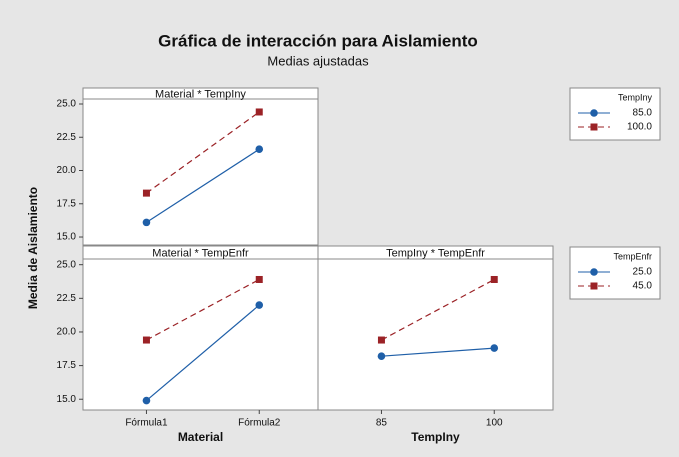 The width and height of the screenshot is (679, 457). What do you see at coordinates (635, 97) in the screenshot?
I see `legend-title: TempIny` at bounding box center [635, 97].